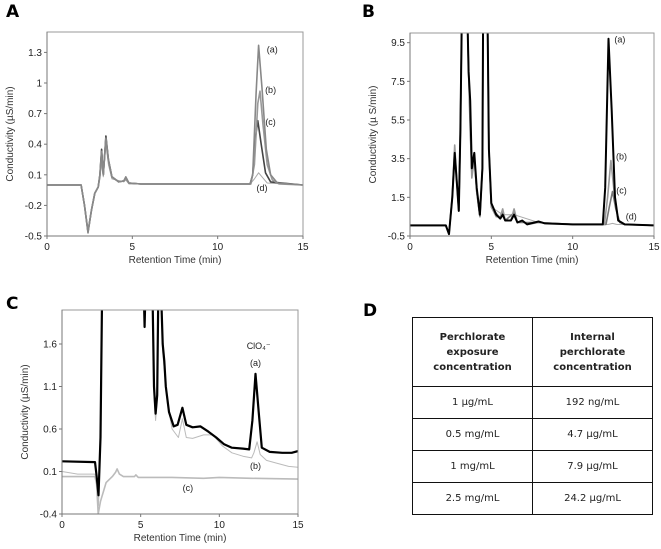 The image size is (661, 549). What do you see at coordinates (592, 498) in the screenshot?
I see `table-cell: 24.2 µg/mL` at bounding box center [592, 498].